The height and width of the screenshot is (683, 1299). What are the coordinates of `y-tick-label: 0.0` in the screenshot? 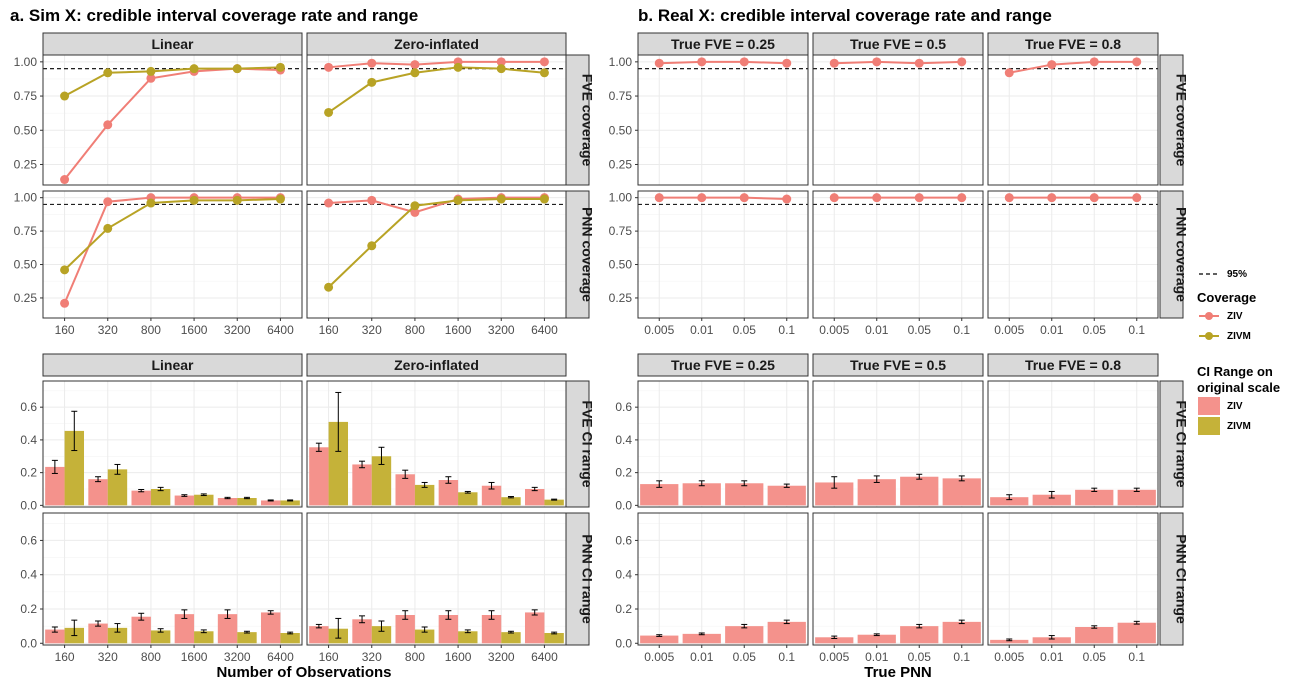 It's located at (623, 643).